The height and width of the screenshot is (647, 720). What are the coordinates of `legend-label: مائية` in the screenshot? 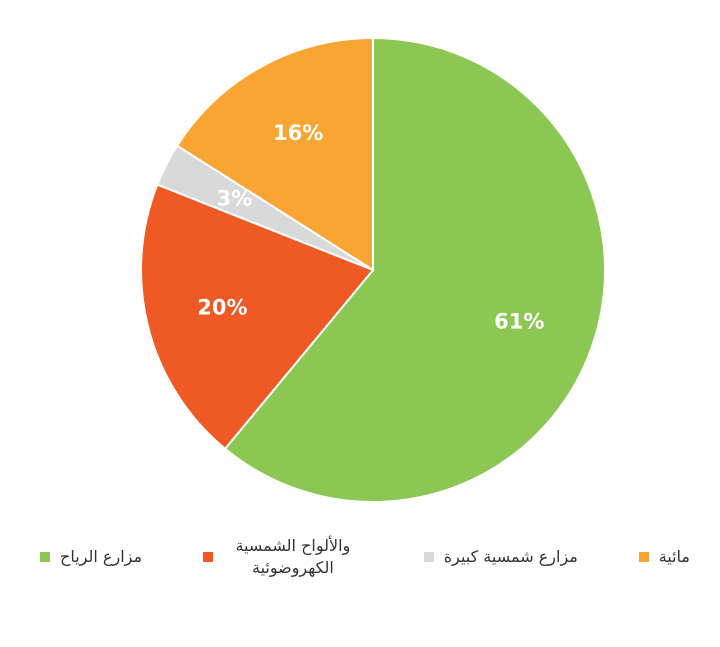 It's located at (674, 557).